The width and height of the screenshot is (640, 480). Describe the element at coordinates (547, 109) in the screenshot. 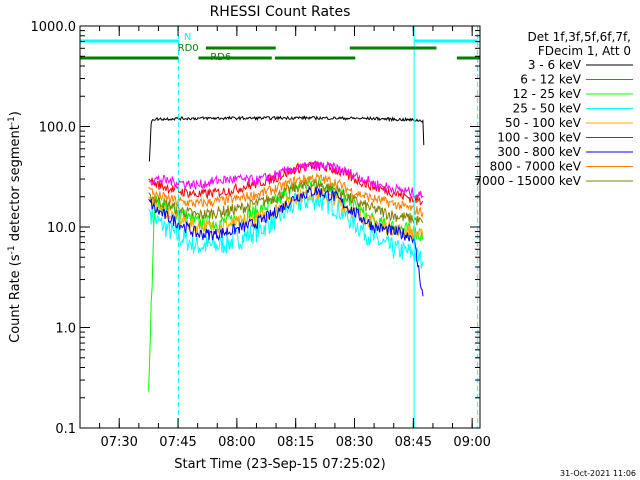

I see `legend-entry-label: 25 - 50 keV` at that location.